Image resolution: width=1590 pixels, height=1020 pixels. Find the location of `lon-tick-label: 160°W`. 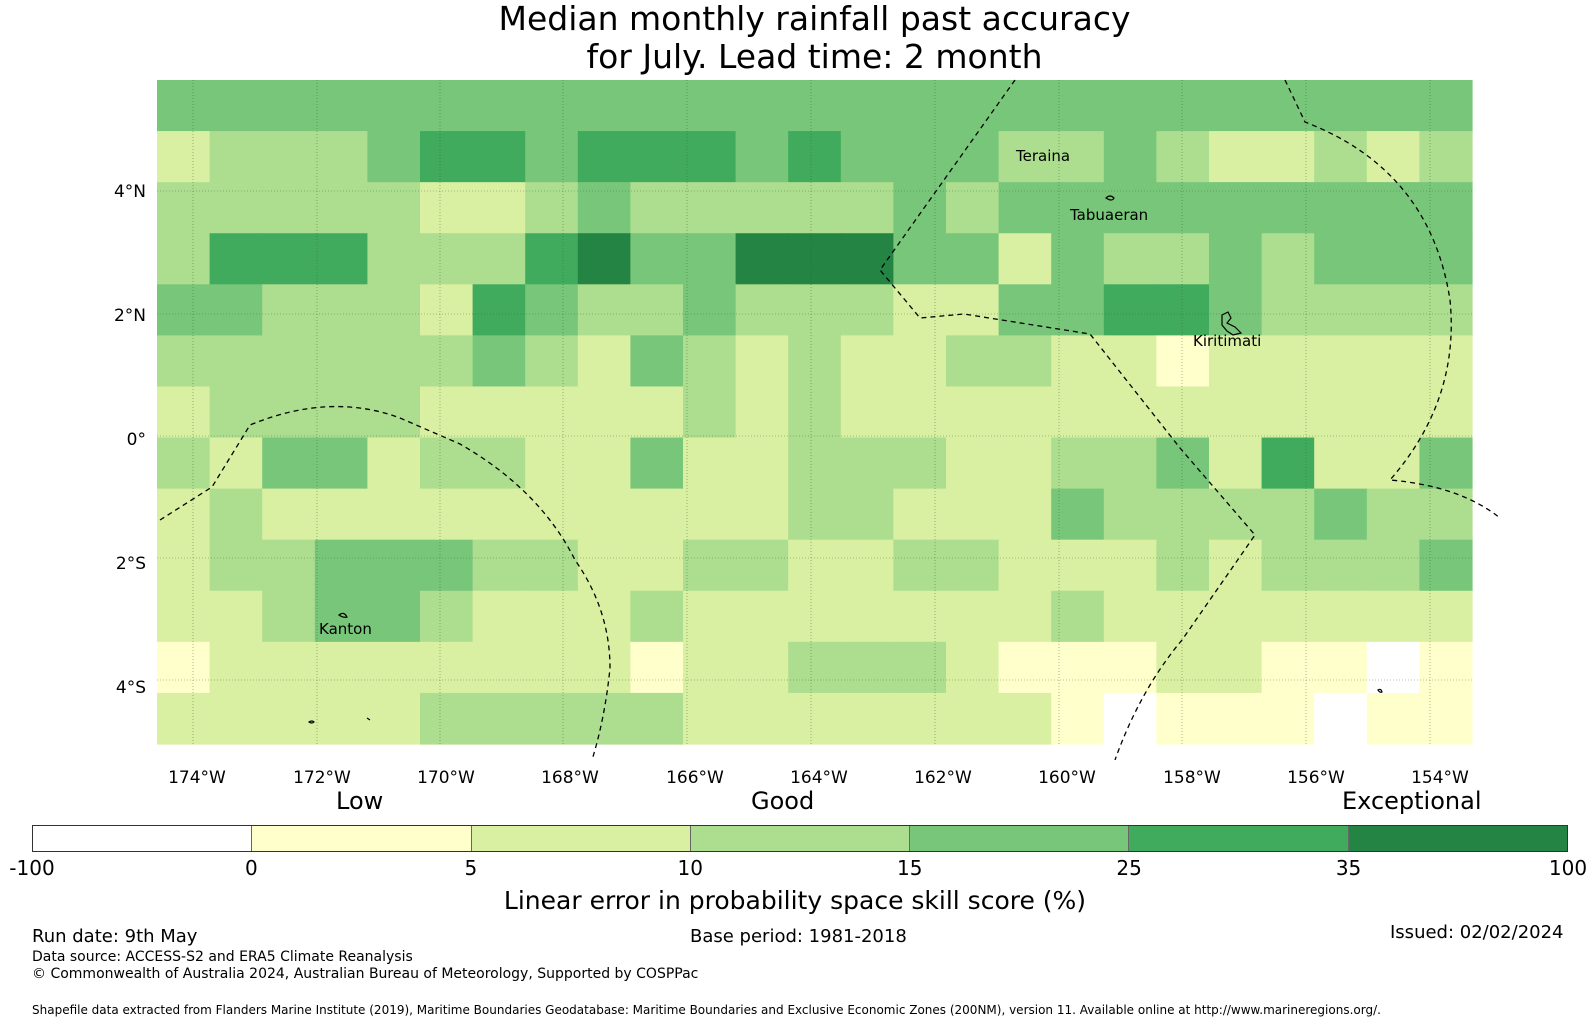

lon-tick-label: 160°W is located at coordinates (1067, 778).